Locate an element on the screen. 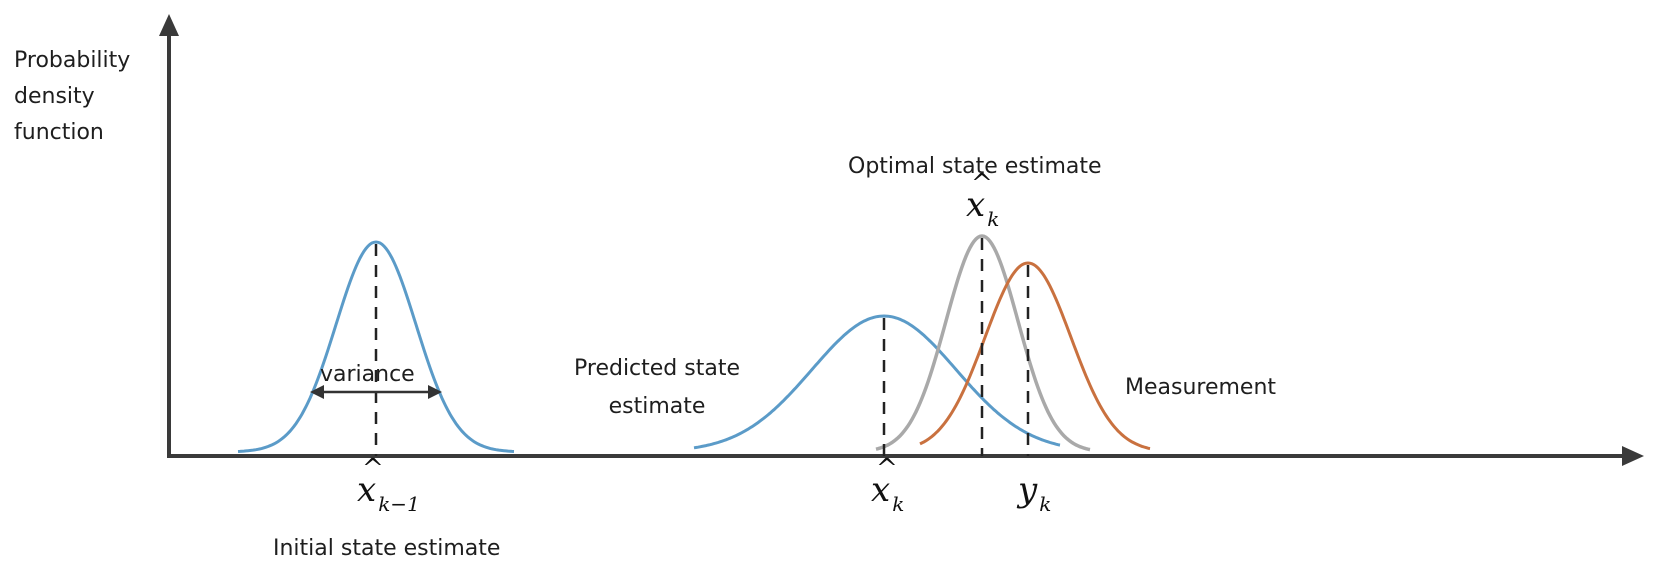 Image resolution: width=1680 pixels, height=571 pixels. xhat-k-bottom-label: ^ x k is located at coordinates (888, 485).